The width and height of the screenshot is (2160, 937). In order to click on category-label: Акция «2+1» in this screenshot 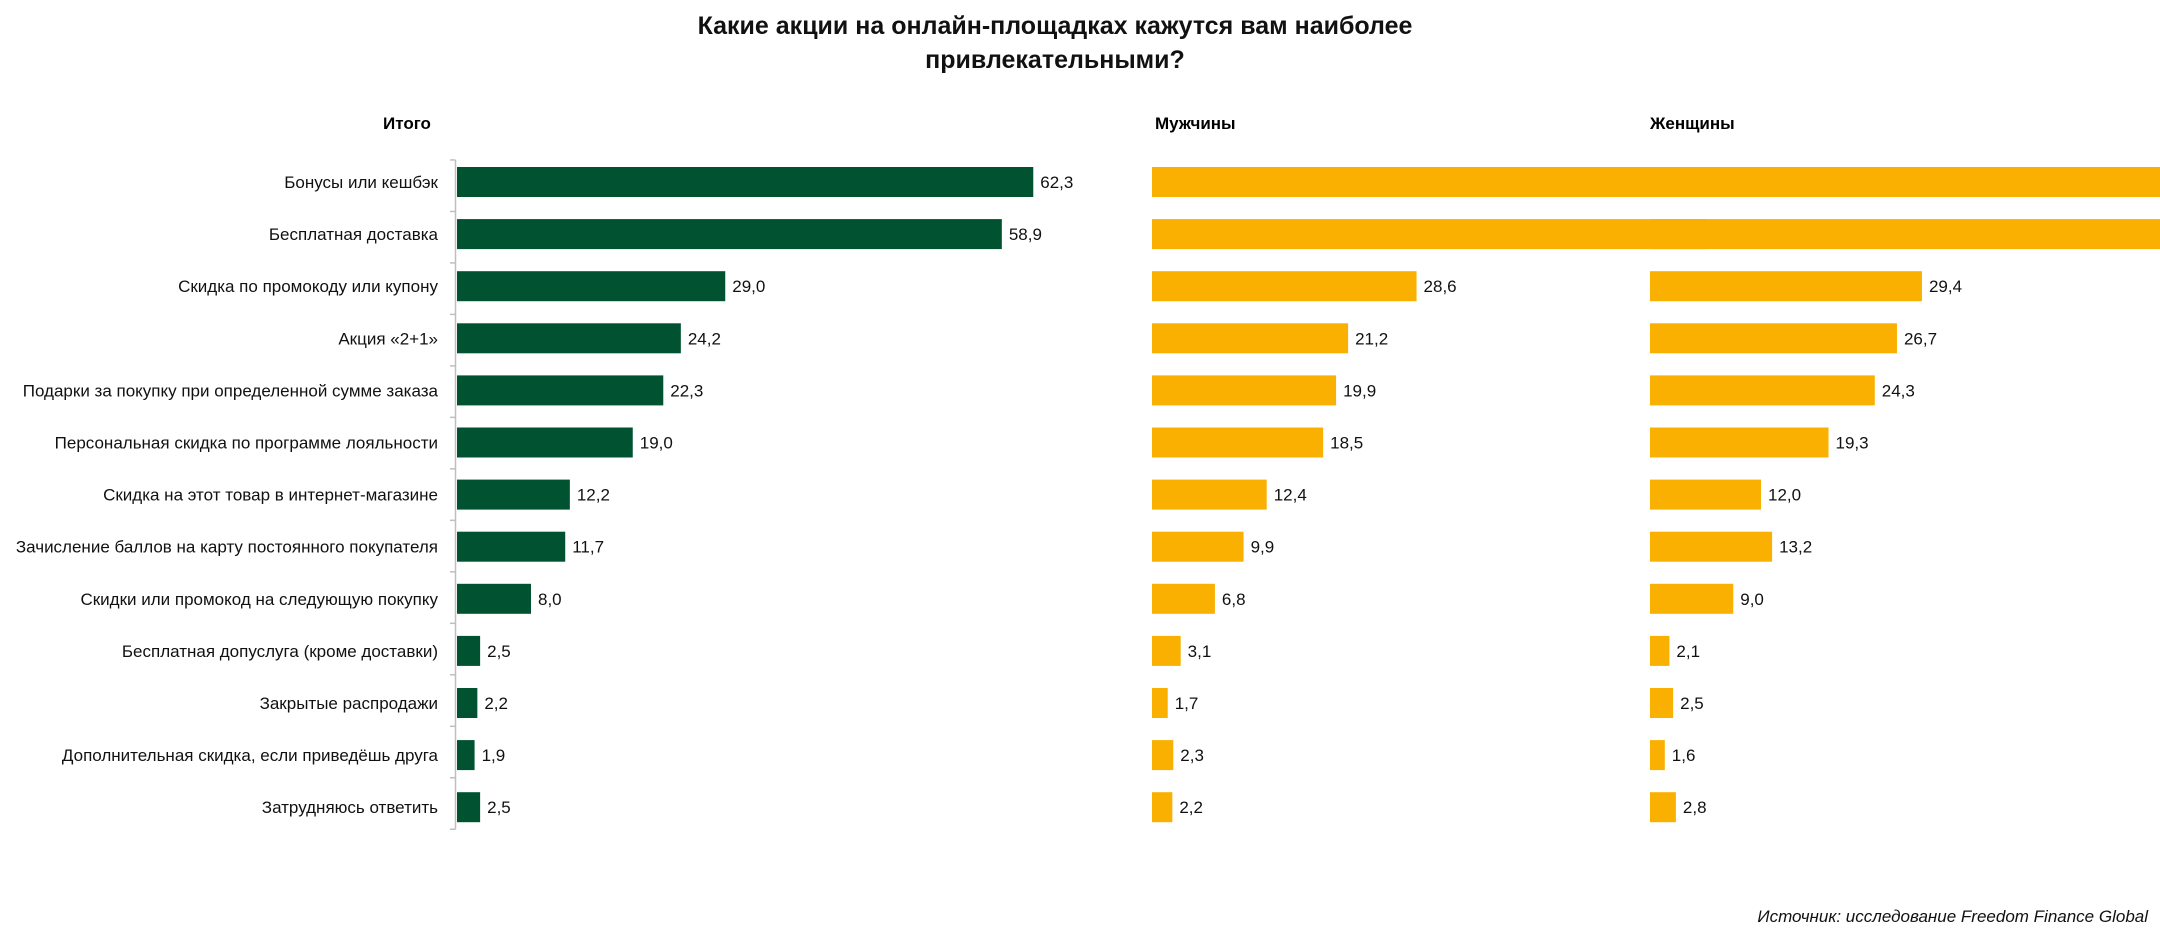, I will do `click(388, 338)`.